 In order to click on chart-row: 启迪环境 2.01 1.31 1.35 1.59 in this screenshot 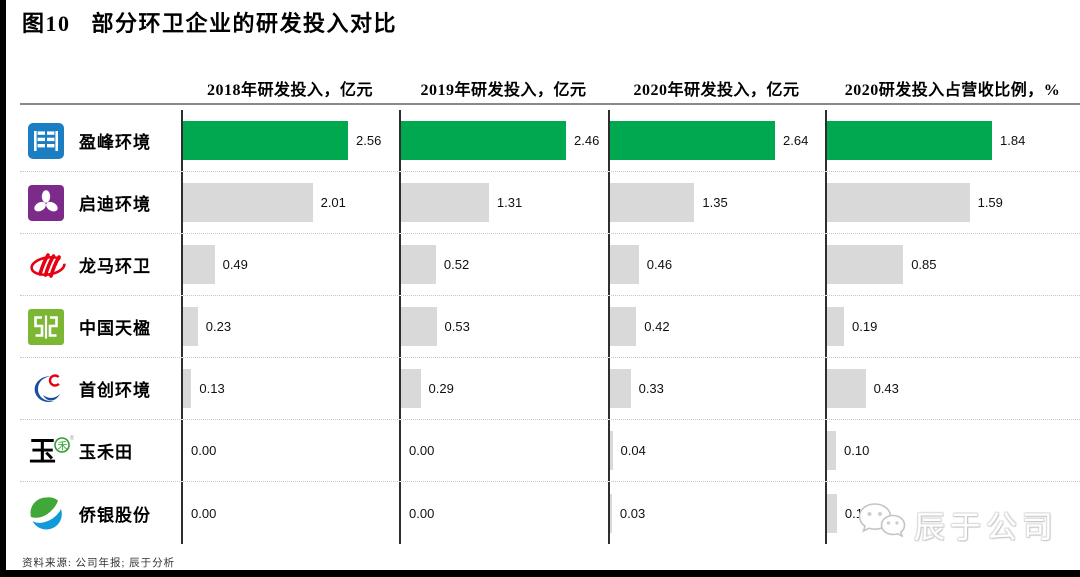, I will do `click(550, 203)`.